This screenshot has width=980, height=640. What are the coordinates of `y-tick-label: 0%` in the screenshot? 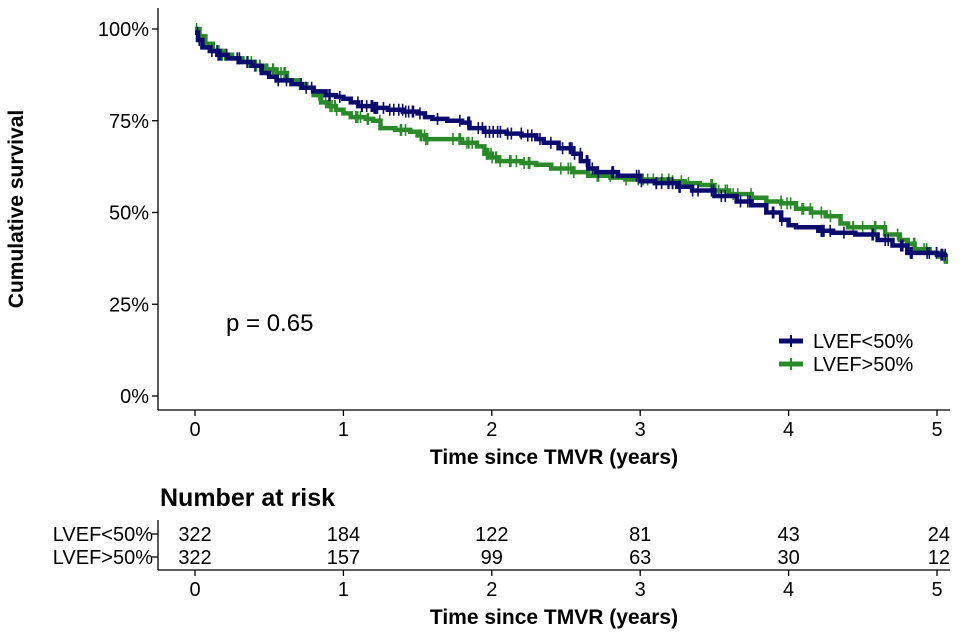 It's located at (134, 397).